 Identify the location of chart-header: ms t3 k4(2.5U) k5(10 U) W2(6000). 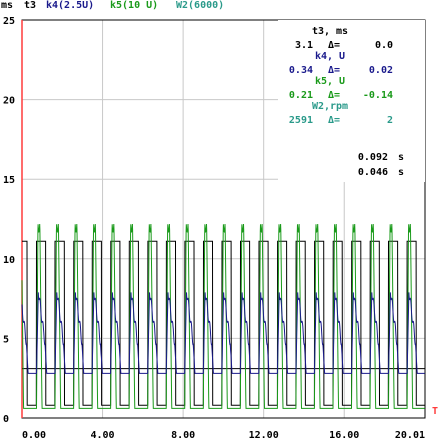
(112, 5).